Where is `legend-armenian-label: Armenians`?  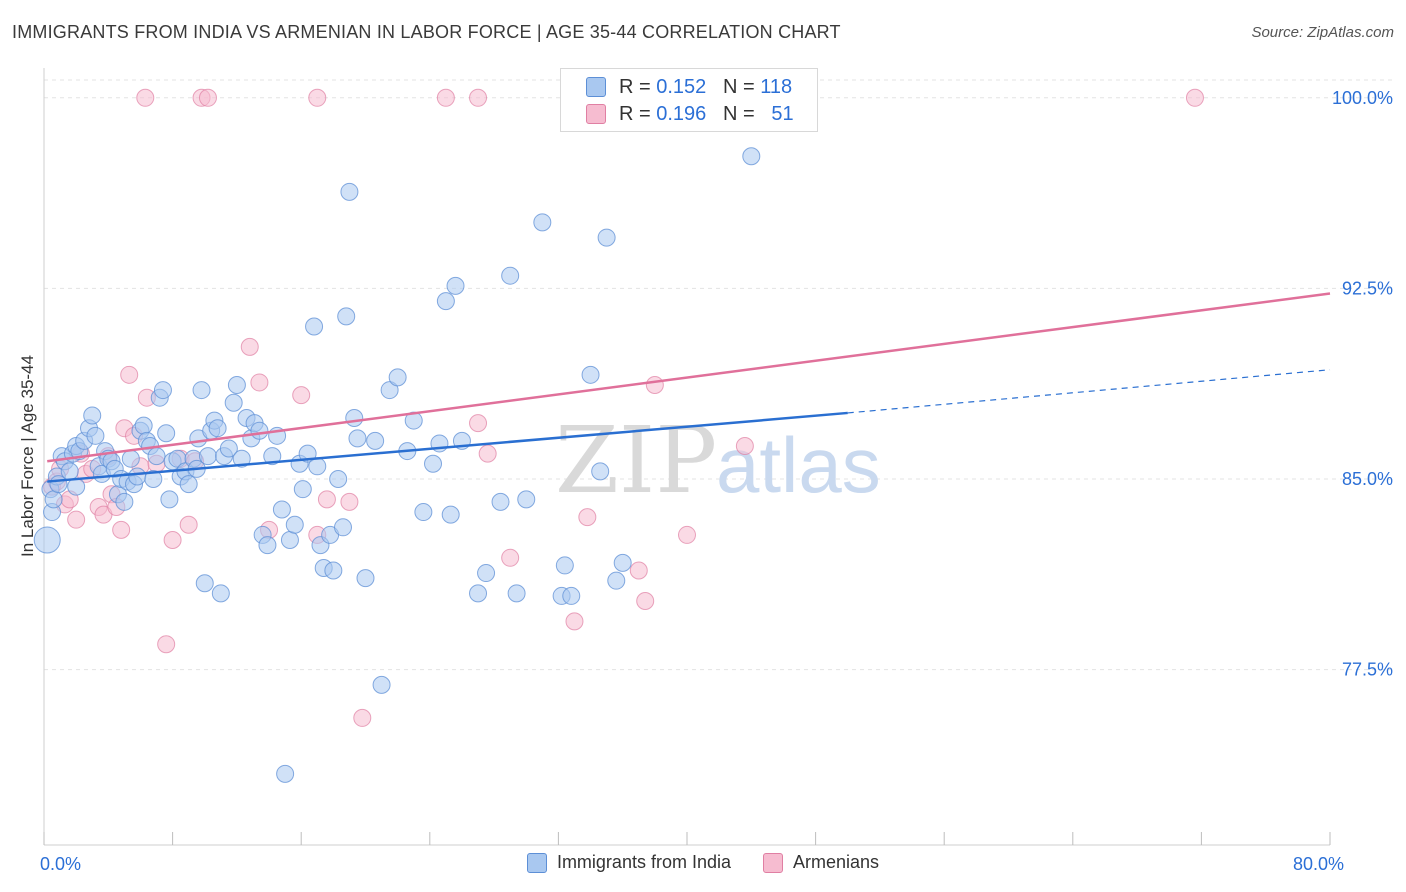
legend-armenian-label: Armenians is located at coordinates (836, 862).